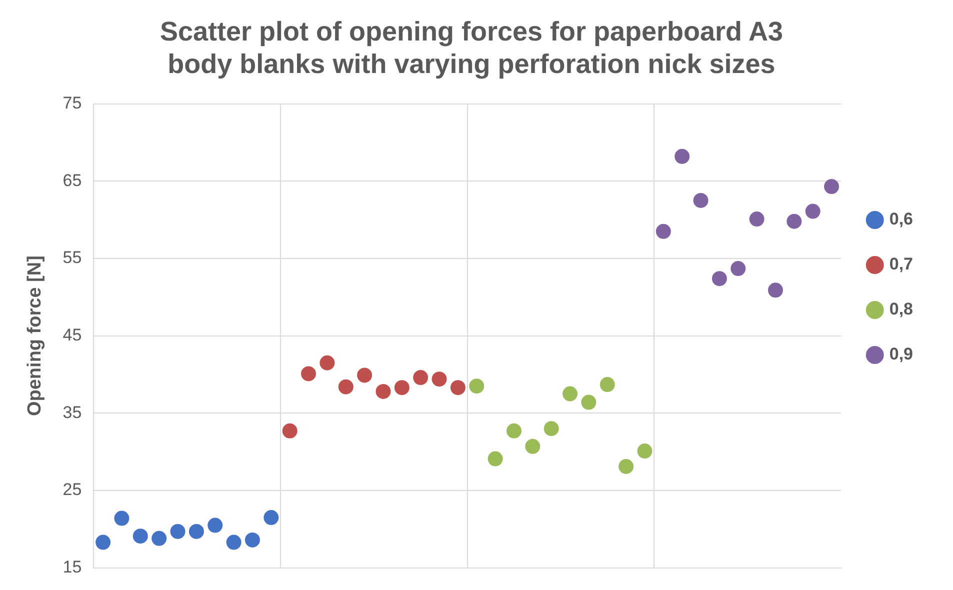  I want to click on y-tick-label: 75, so click(72, 102).